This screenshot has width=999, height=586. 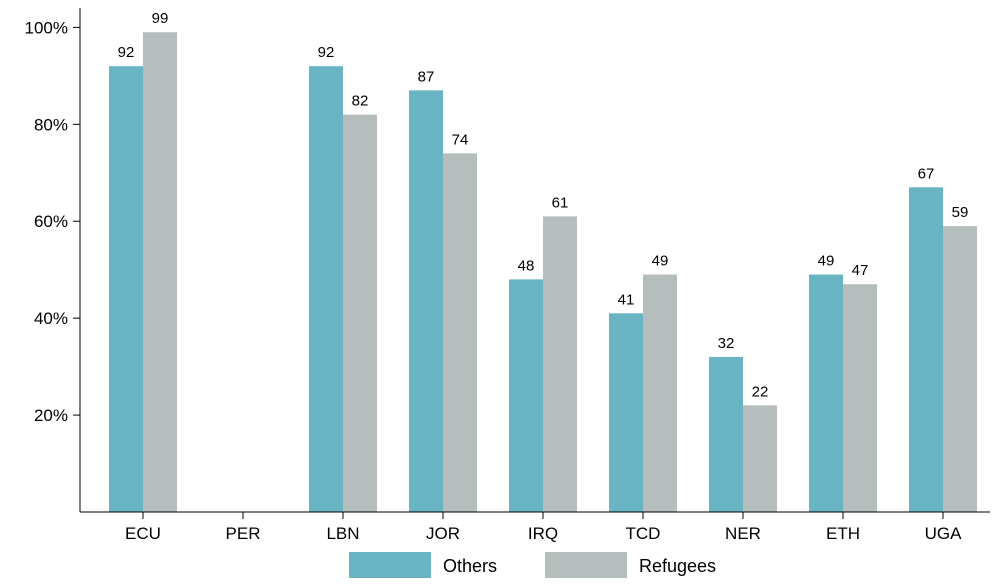 I want to click on legend-swatch-others, so click(x=390, y=565).